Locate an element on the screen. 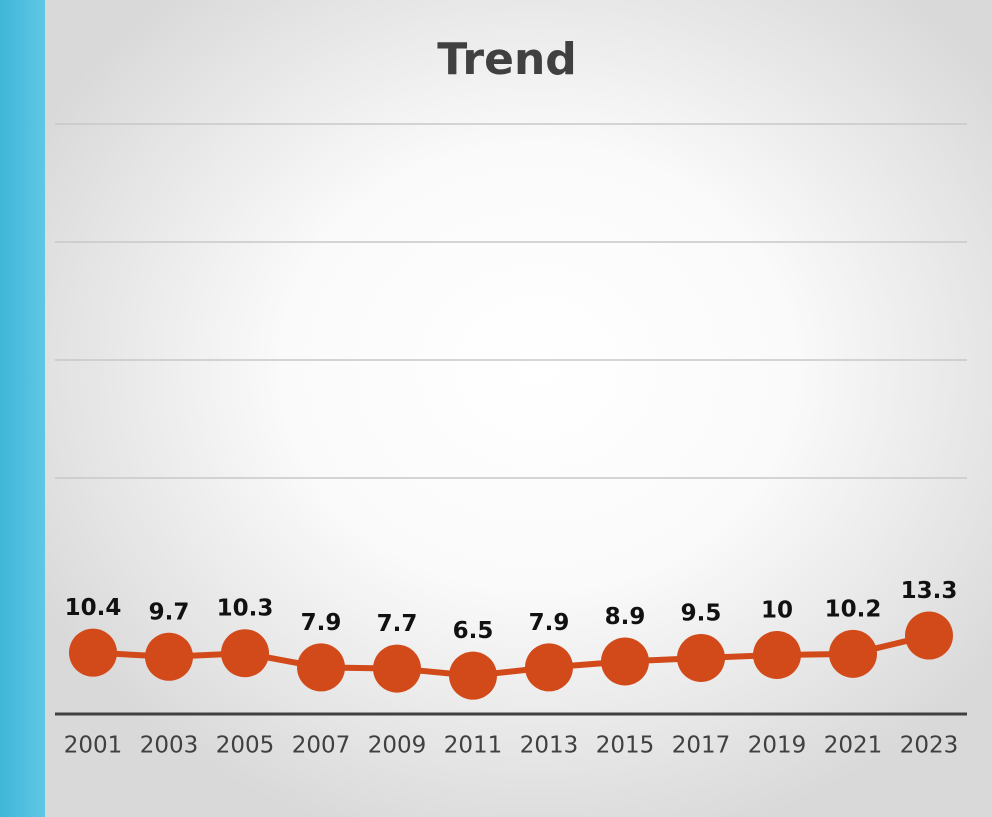  x-tick-label: 2005 is located at coordinates (245, 746).